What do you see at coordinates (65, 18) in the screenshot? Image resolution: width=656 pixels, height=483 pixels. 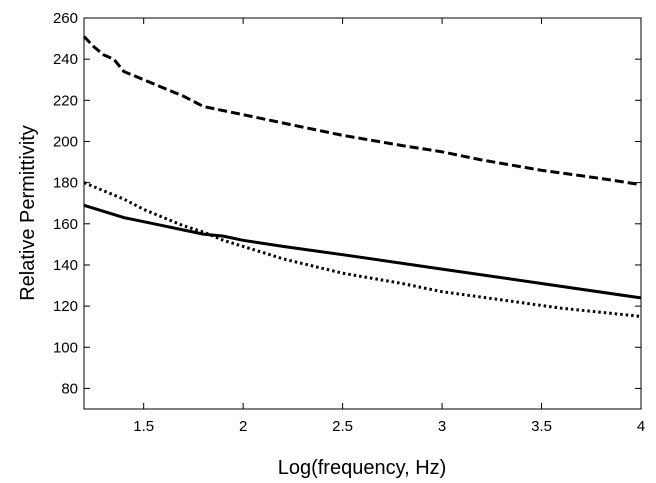 I see `y-tick-label: 260` at bounding box center [65, 18].